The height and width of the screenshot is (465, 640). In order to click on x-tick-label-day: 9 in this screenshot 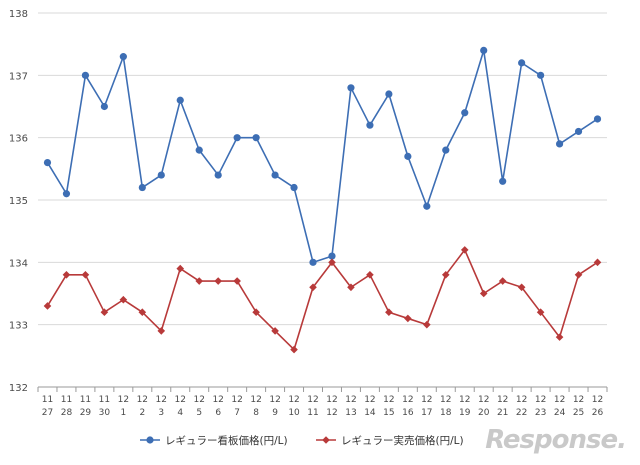, I will do `click(275, 413)`.